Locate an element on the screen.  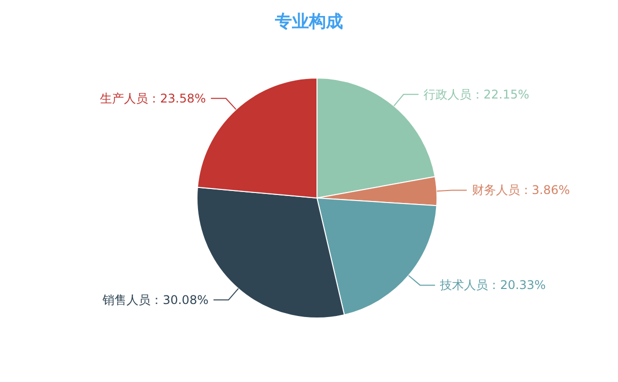
slice-label: 生产人员：23.58% is located at coordinates (153, 98).